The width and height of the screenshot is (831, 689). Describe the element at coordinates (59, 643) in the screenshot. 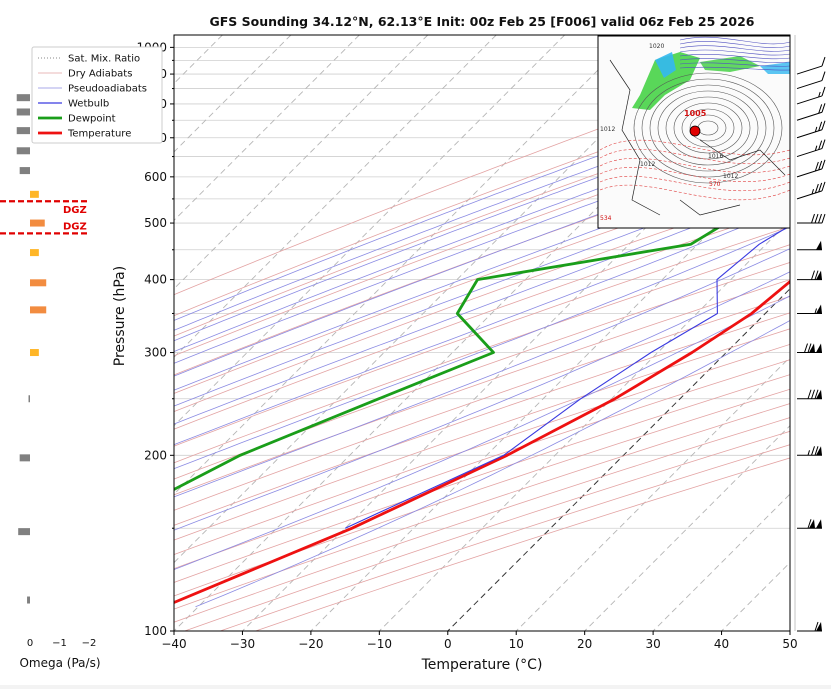

I see `omega-tick-label: −1` at that location.